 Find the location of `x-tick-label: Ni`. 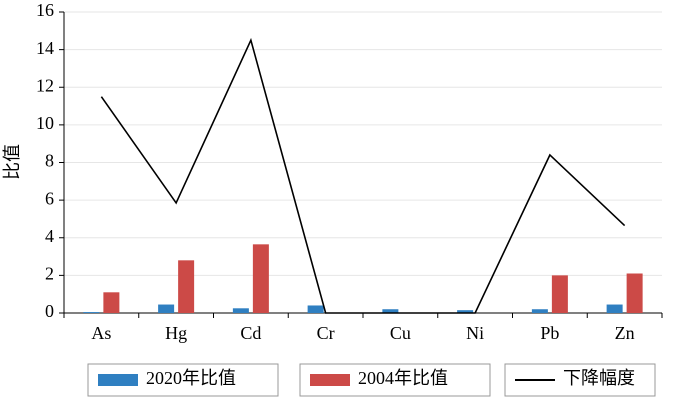

x-tick-label: Ni is located at coordinates (475, 333).